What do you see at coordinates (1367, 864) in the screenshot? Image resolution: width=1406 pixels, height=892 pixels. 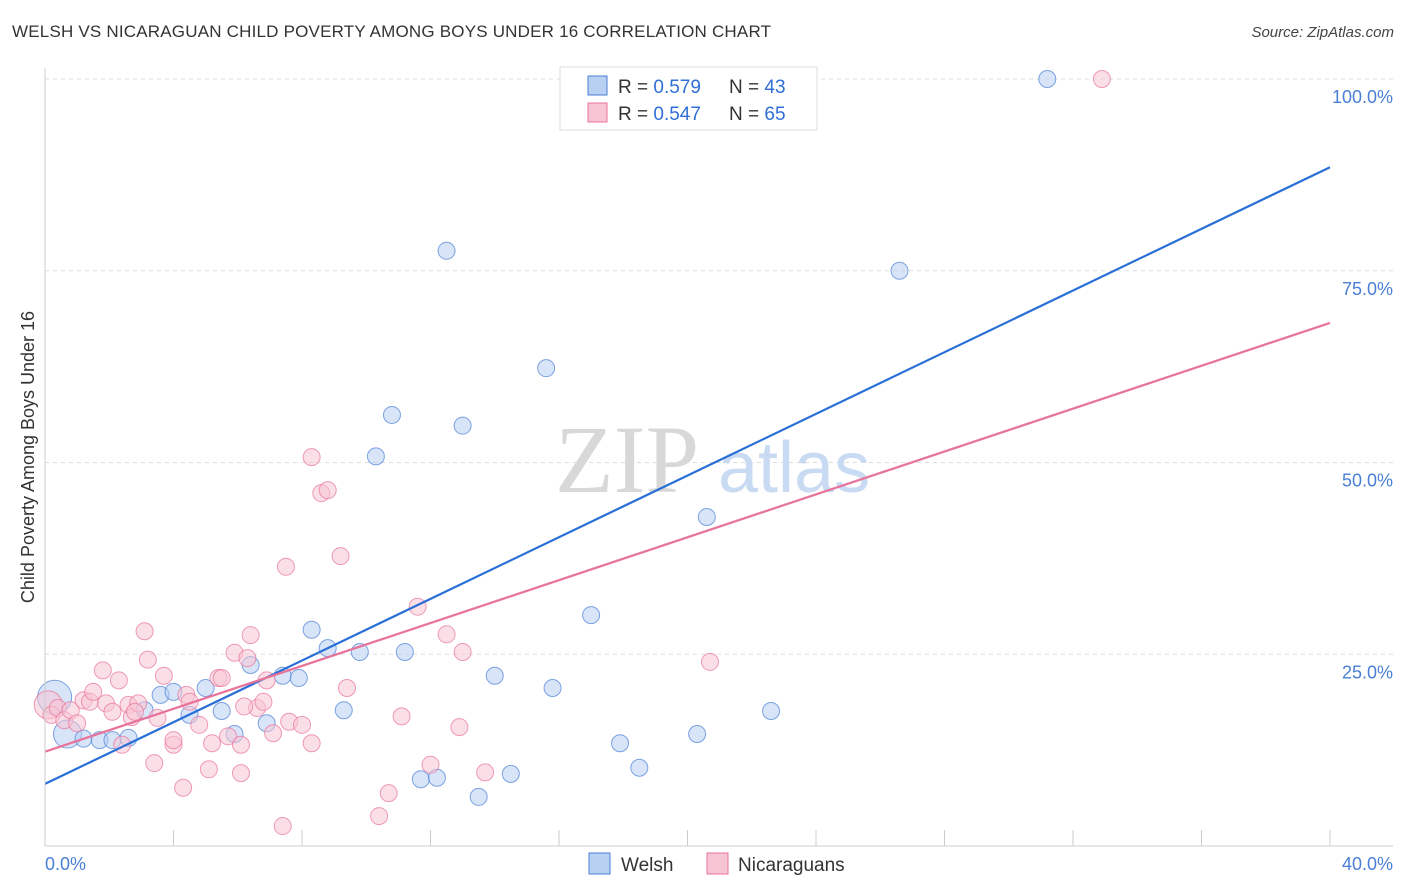 I see `x-tick-label: 40.0%` at bounding box center [1367, 864].